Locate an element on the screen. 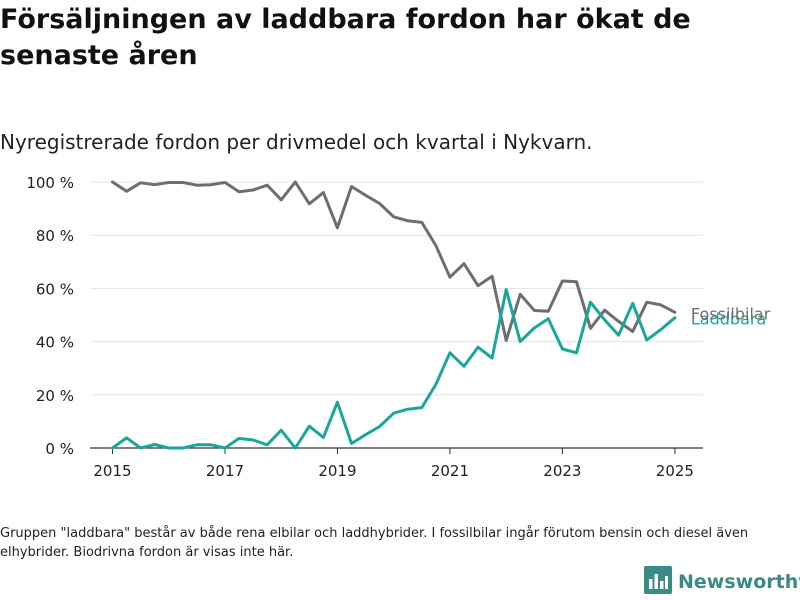  x-tick-label: 2021 is located at coordinates (450, 471).